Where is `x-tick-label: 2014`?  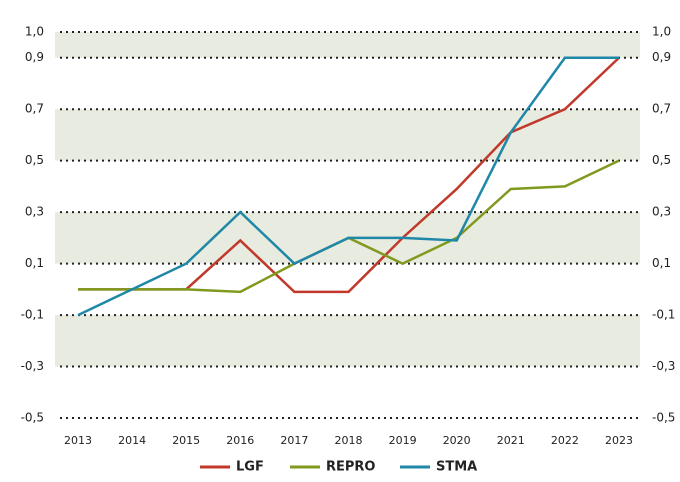 x-tick-label: 2014 is located at coordinates (132, 440).